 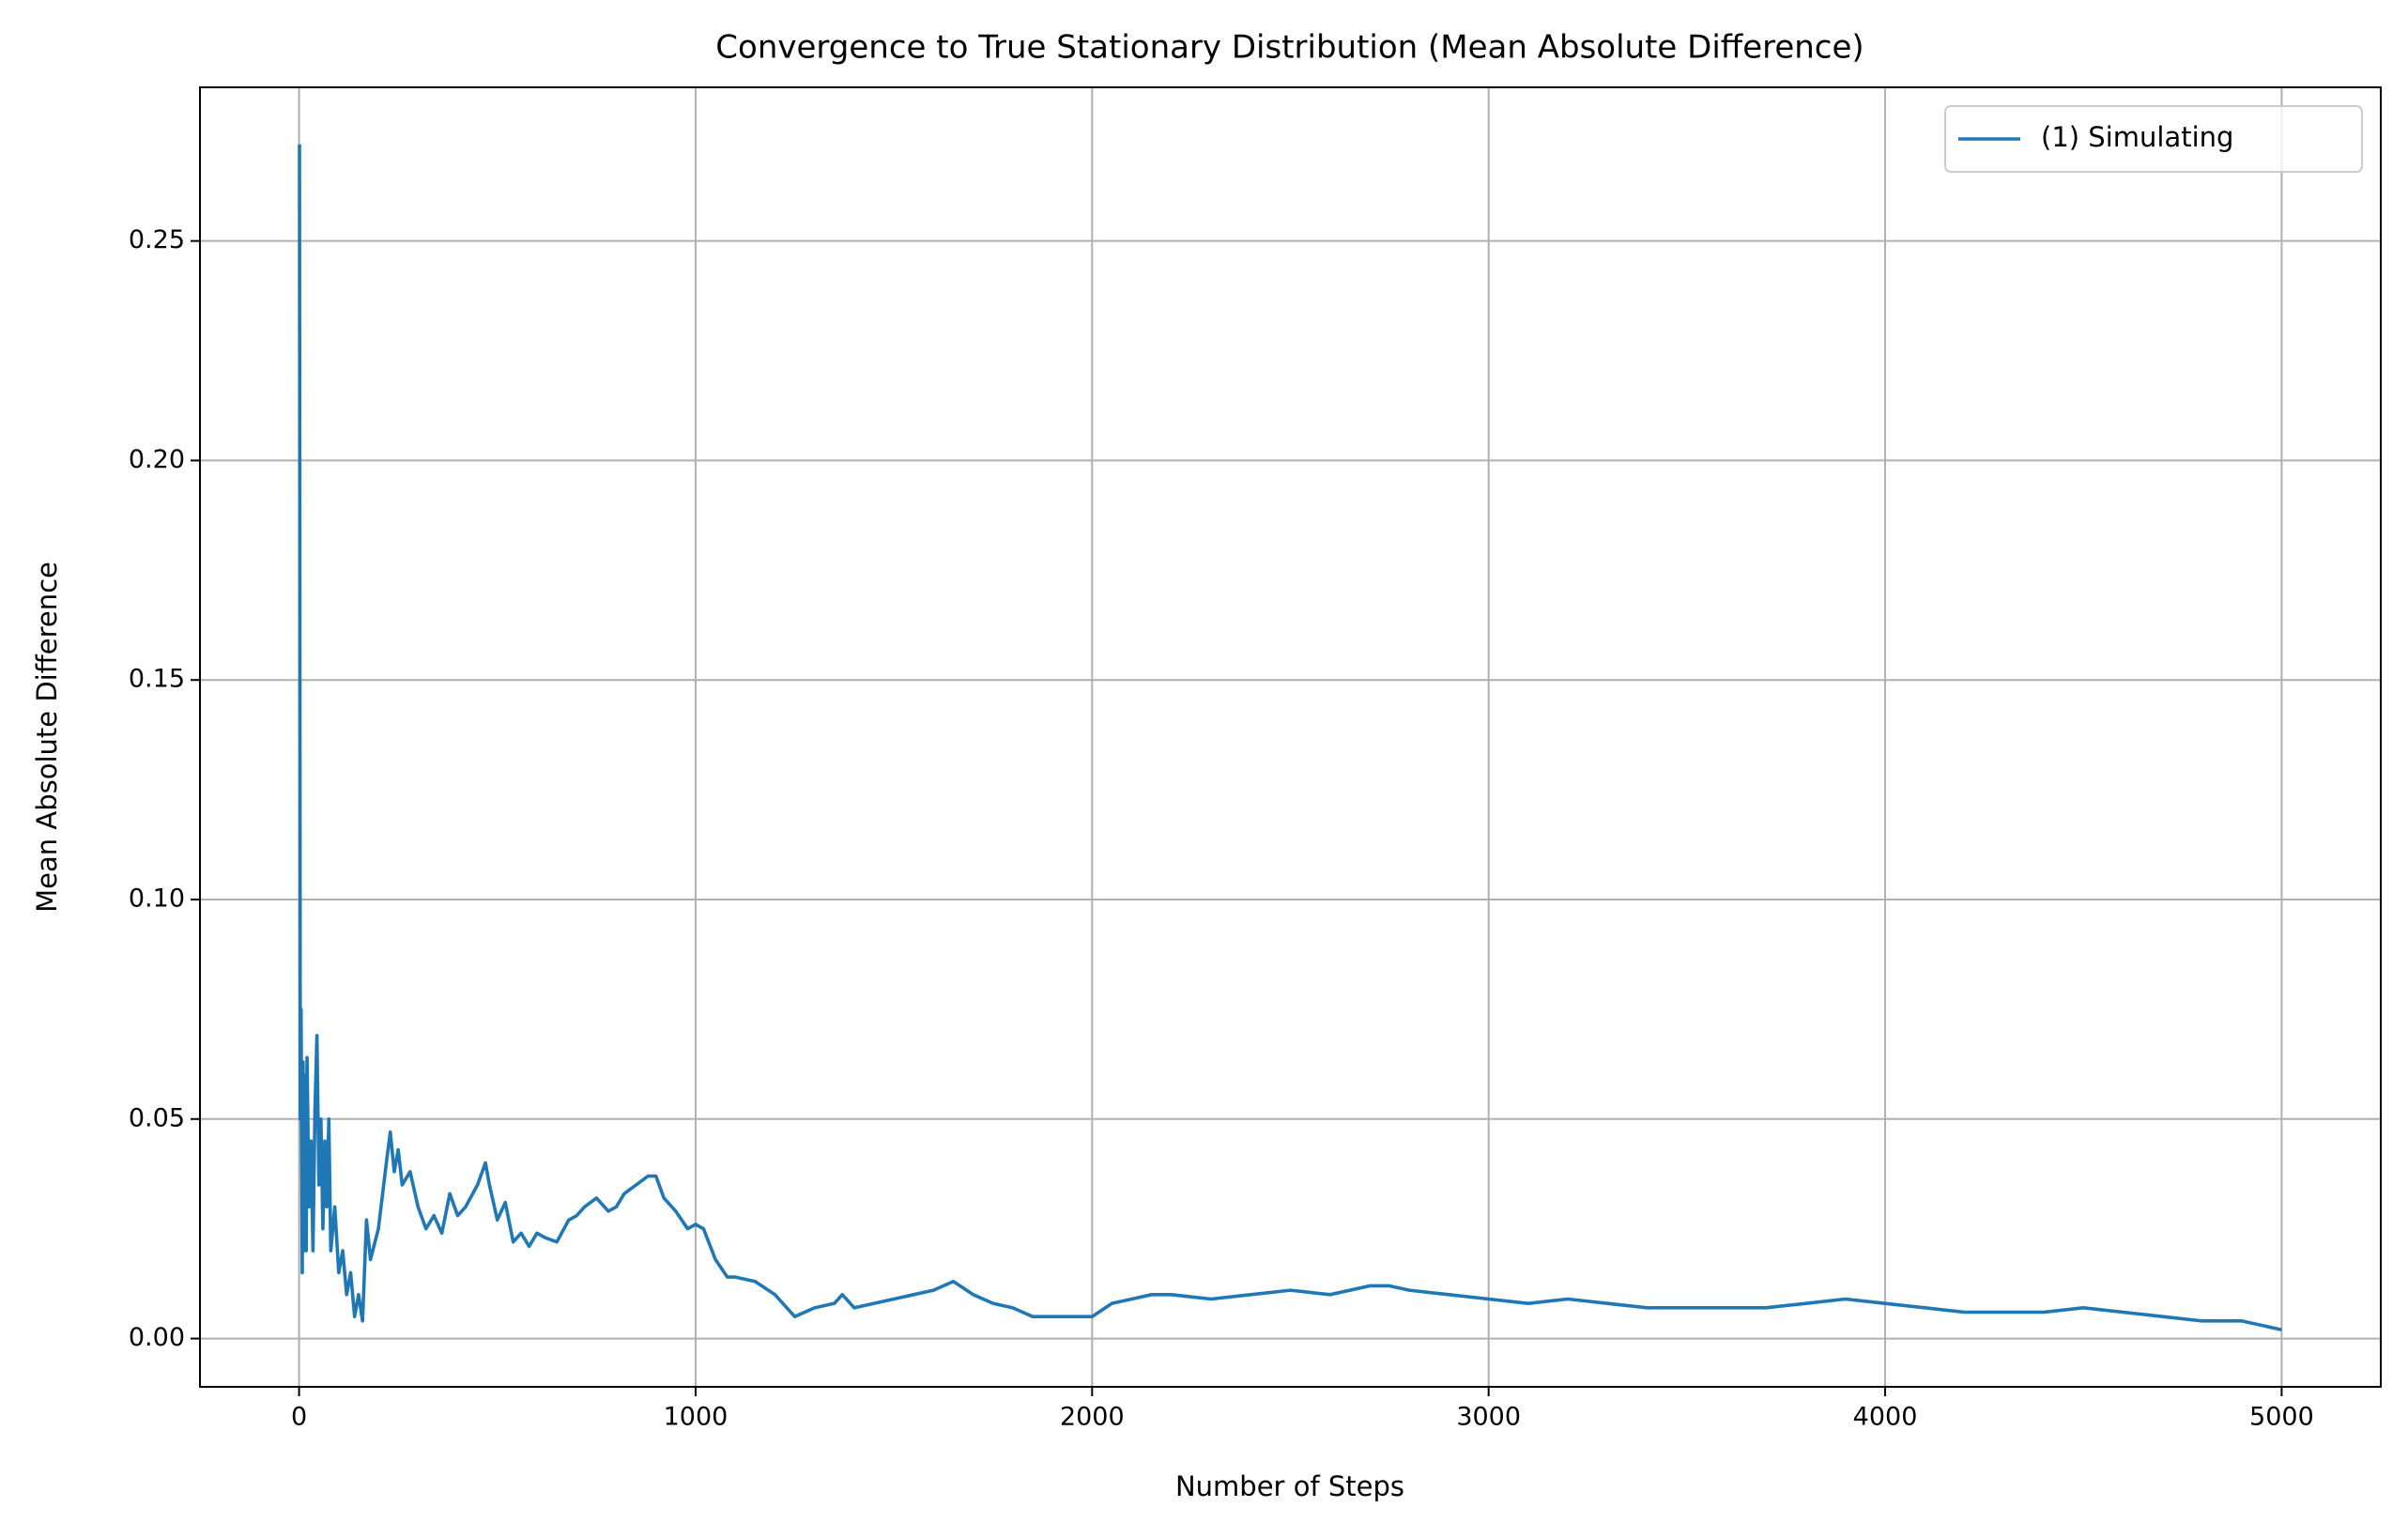 What do you see at coordinates (1092, 1417) in the screenshot?
I see `x-tick-label: 2000` at bounding box center [1092, 1417].